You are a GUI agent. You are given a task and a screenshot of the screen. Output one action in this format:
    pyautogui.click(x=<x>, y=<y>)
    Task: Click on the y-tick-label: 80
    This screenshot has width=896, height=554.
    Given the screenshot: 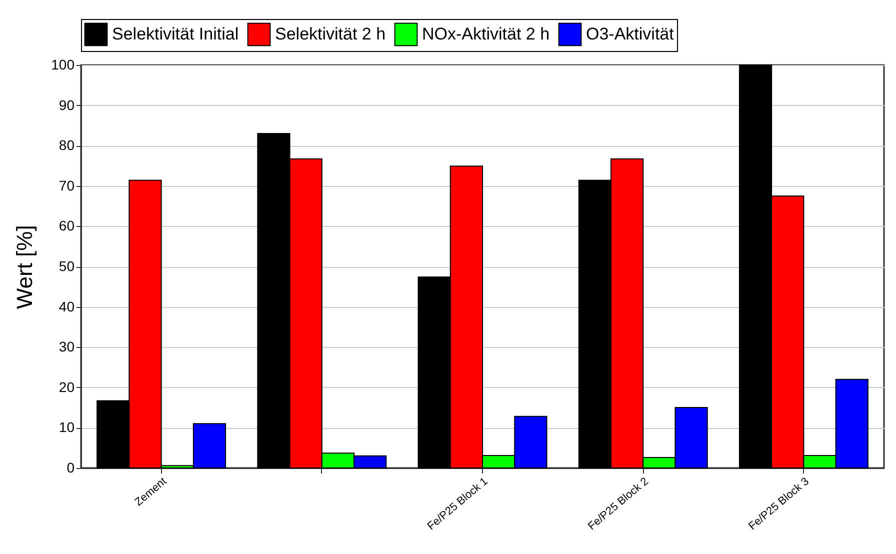 What is the action you would take?
    pyautogui.click(x=66, y=145)
    